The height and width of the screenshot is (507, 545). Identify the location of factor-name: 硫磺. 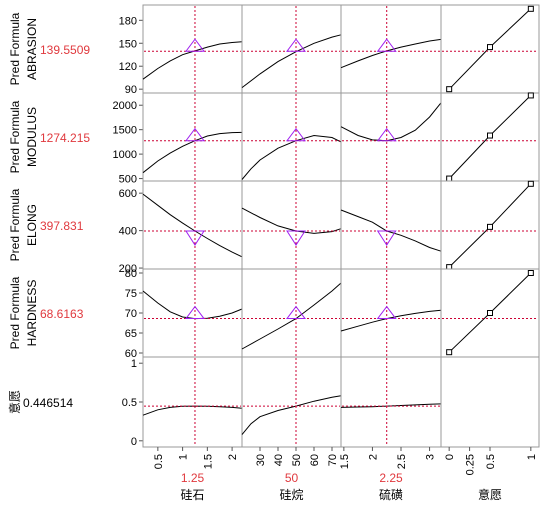
(391, 494).